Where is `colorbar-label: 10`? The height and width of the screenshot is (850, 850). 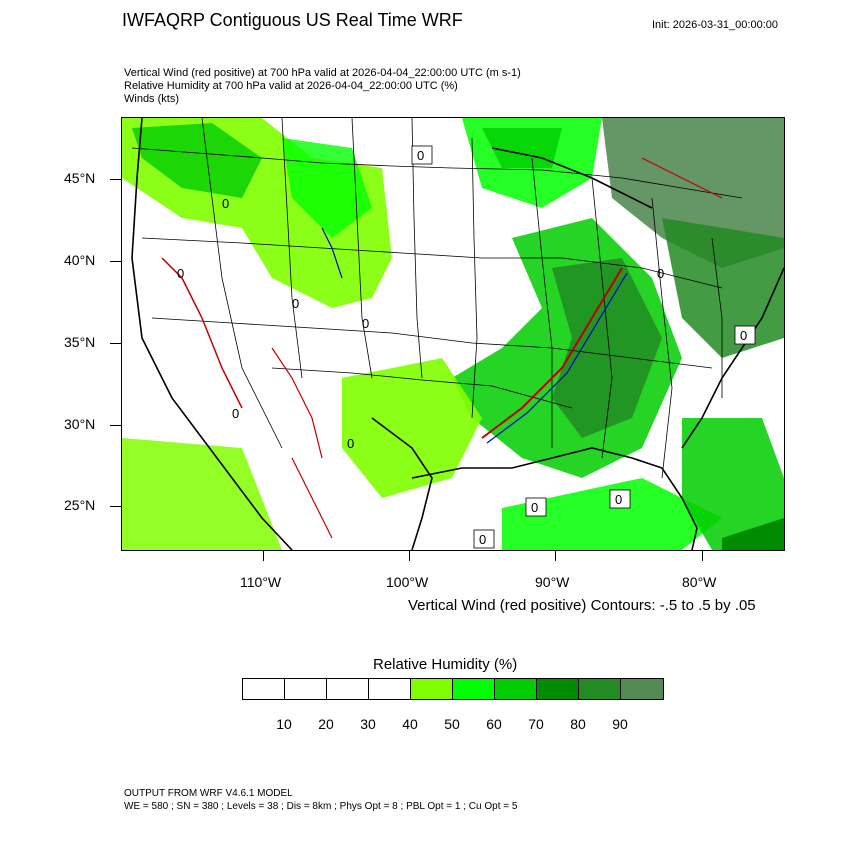
colorbar-label: 10 is located at coordinates (284, 724).